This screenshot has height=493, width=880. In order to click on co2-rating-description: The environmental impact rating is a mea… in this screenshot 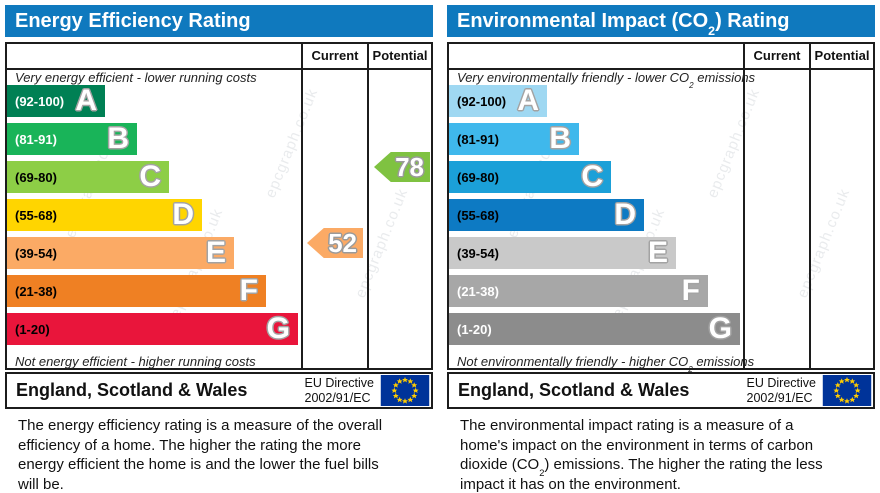, I will do `click(641, 455)`.